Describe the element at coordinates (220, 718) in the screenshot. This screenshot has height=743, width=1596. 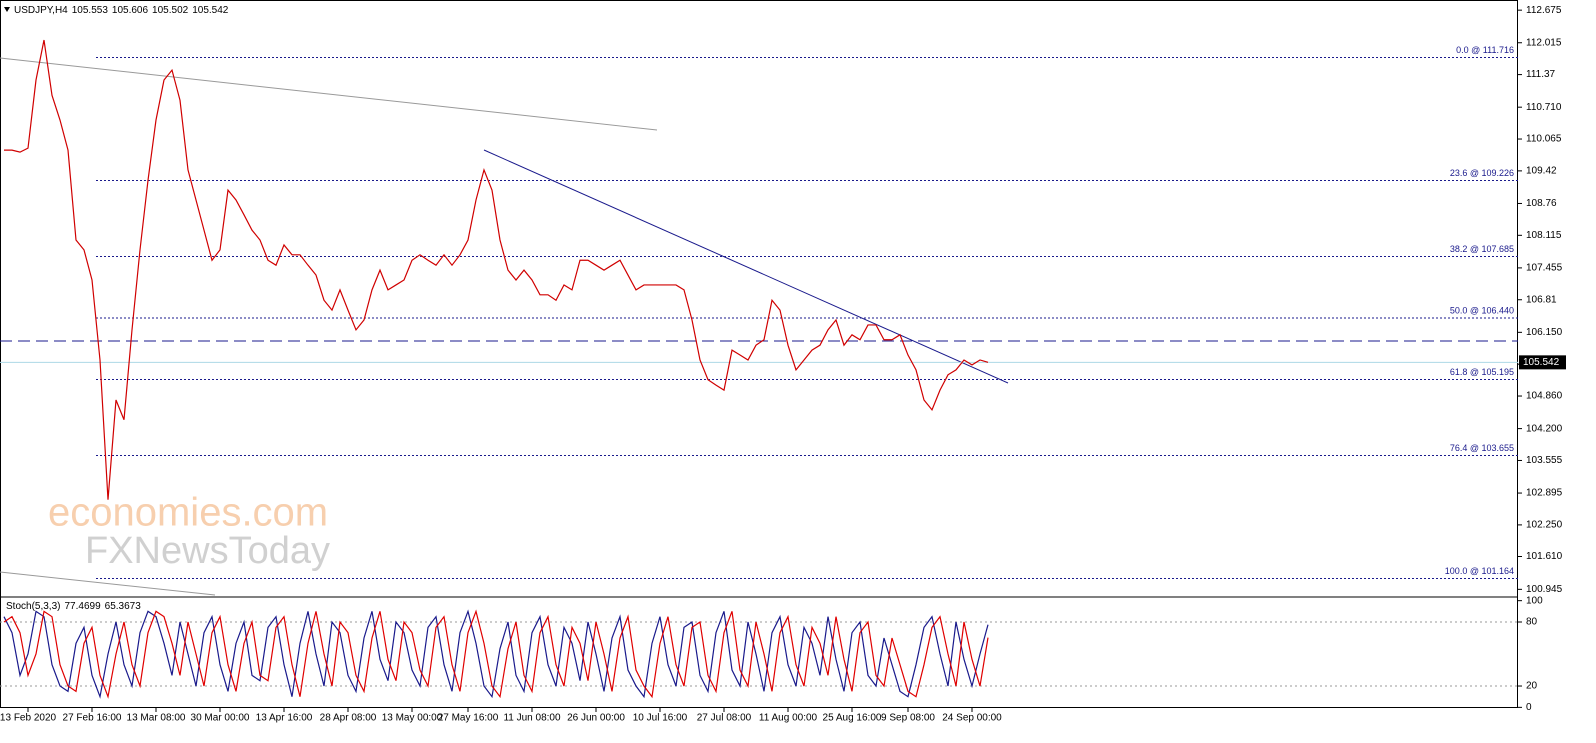
I see `x-tick-label: 30 Mar 00:00` at that location.